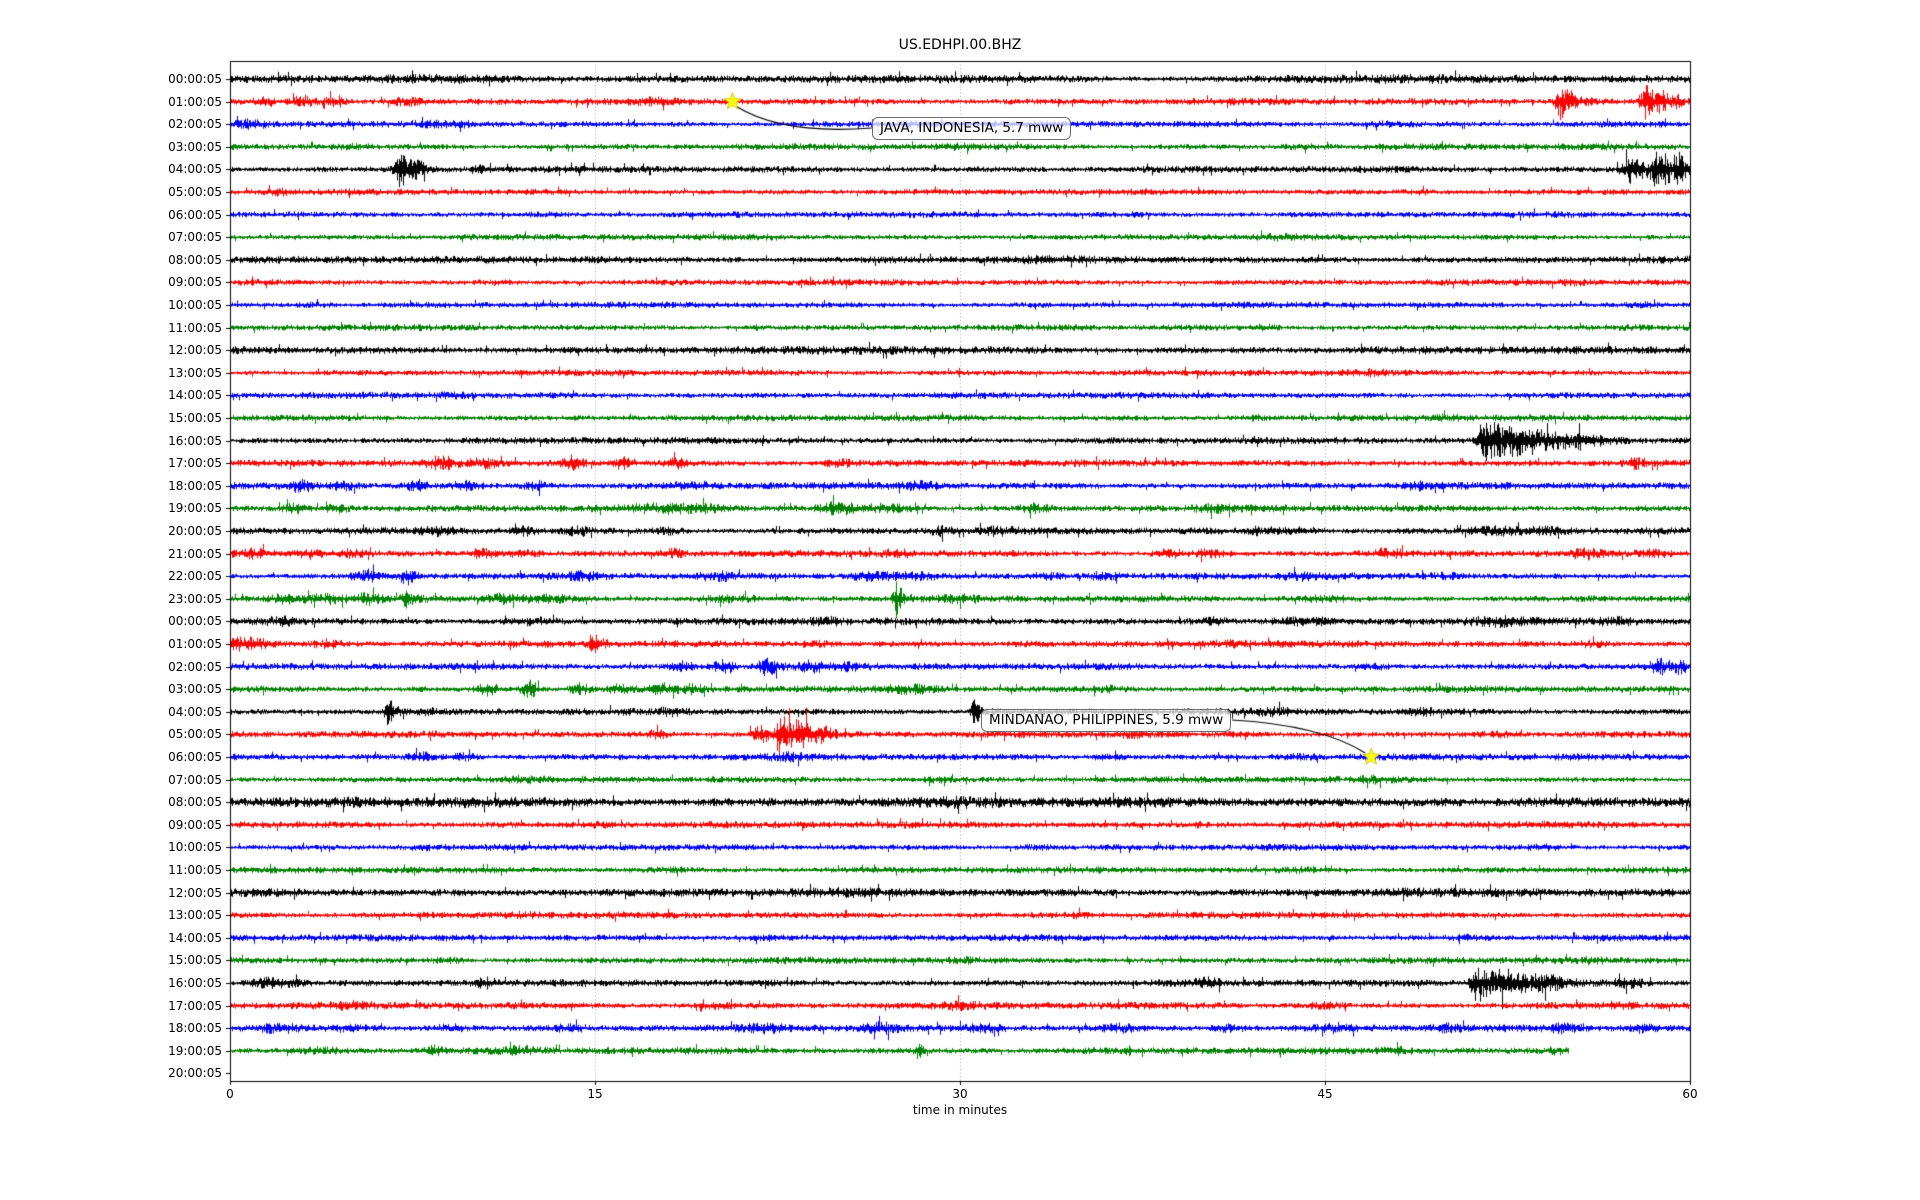 The height and width of the screenshot is (1200, 1920). What do you see at coordinates (195, 576) in the screenshot?
I see `y-tick-label: 22:00:05` at bounding box center [195, 576].